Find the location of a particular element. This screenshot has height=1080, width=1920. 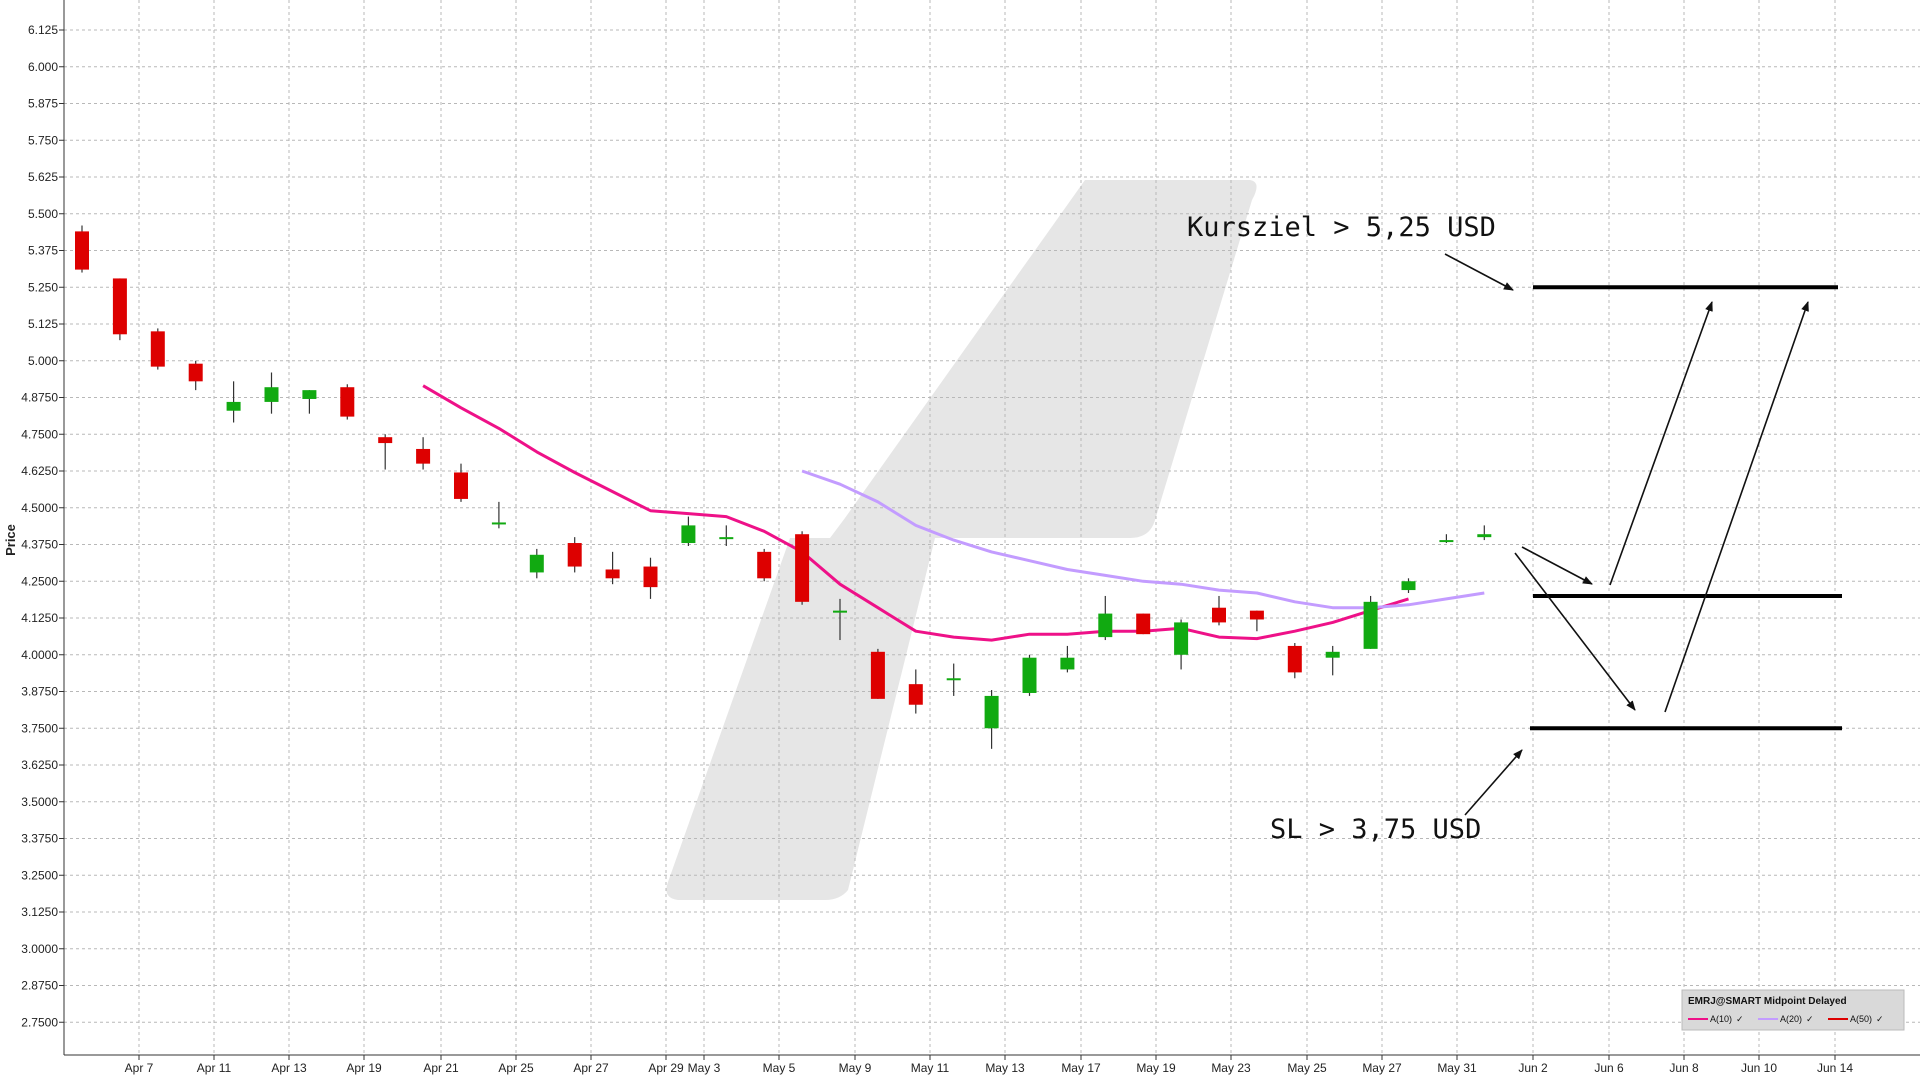

x-tick-label: May 19 is located at coordinates (1156, 1068).